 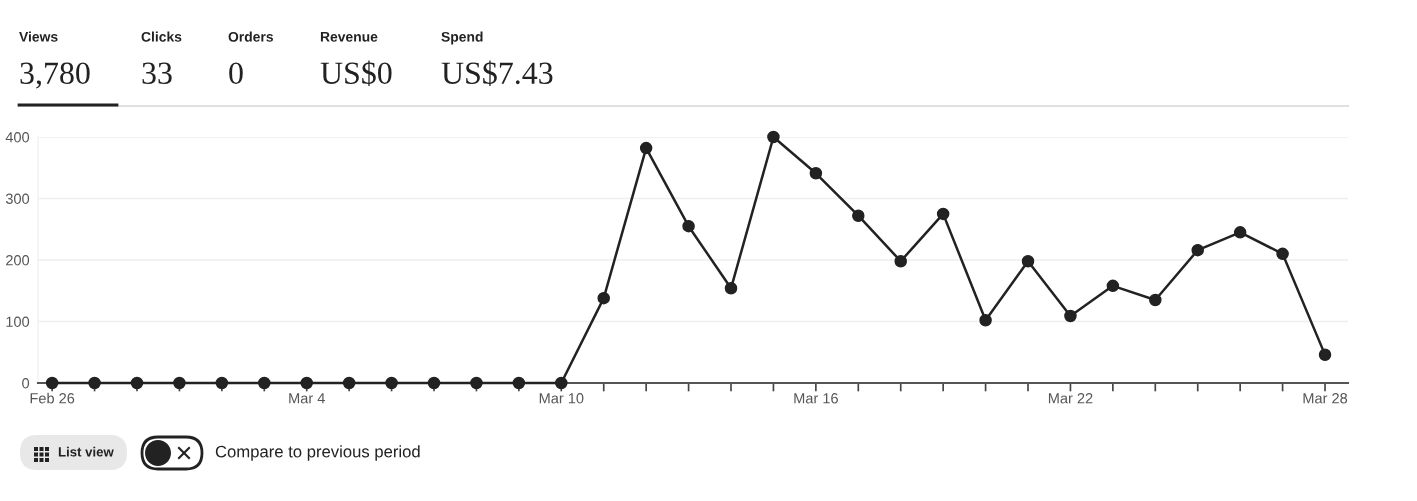 What do you see at coordinates (816, 398) in the screenshot?
I see `x-tick-label: Mar 16` at bounding box center [816, 398].